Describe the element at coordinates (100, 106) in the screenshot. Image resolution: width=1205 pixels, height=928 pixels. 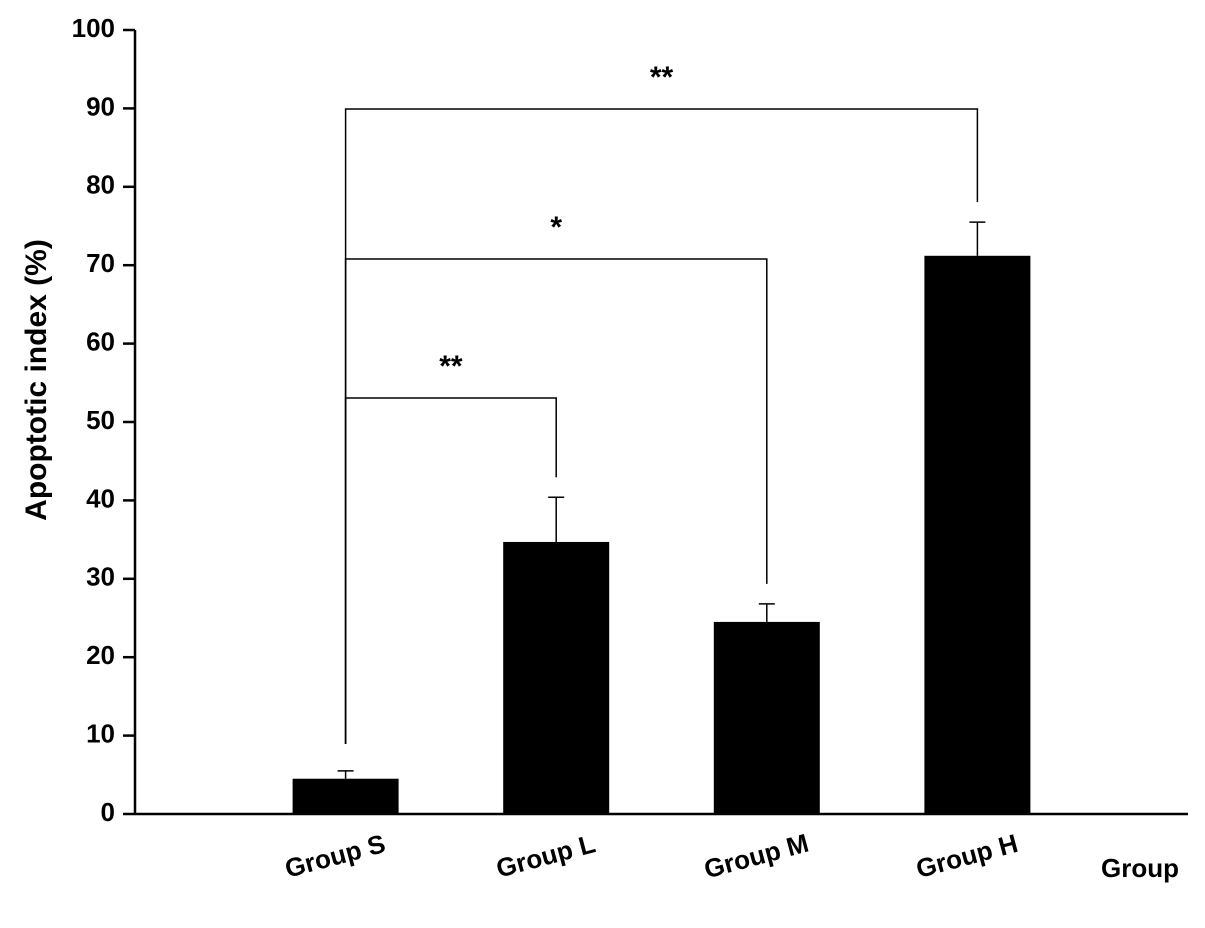
I see `y-tick-label: 90` at that location.